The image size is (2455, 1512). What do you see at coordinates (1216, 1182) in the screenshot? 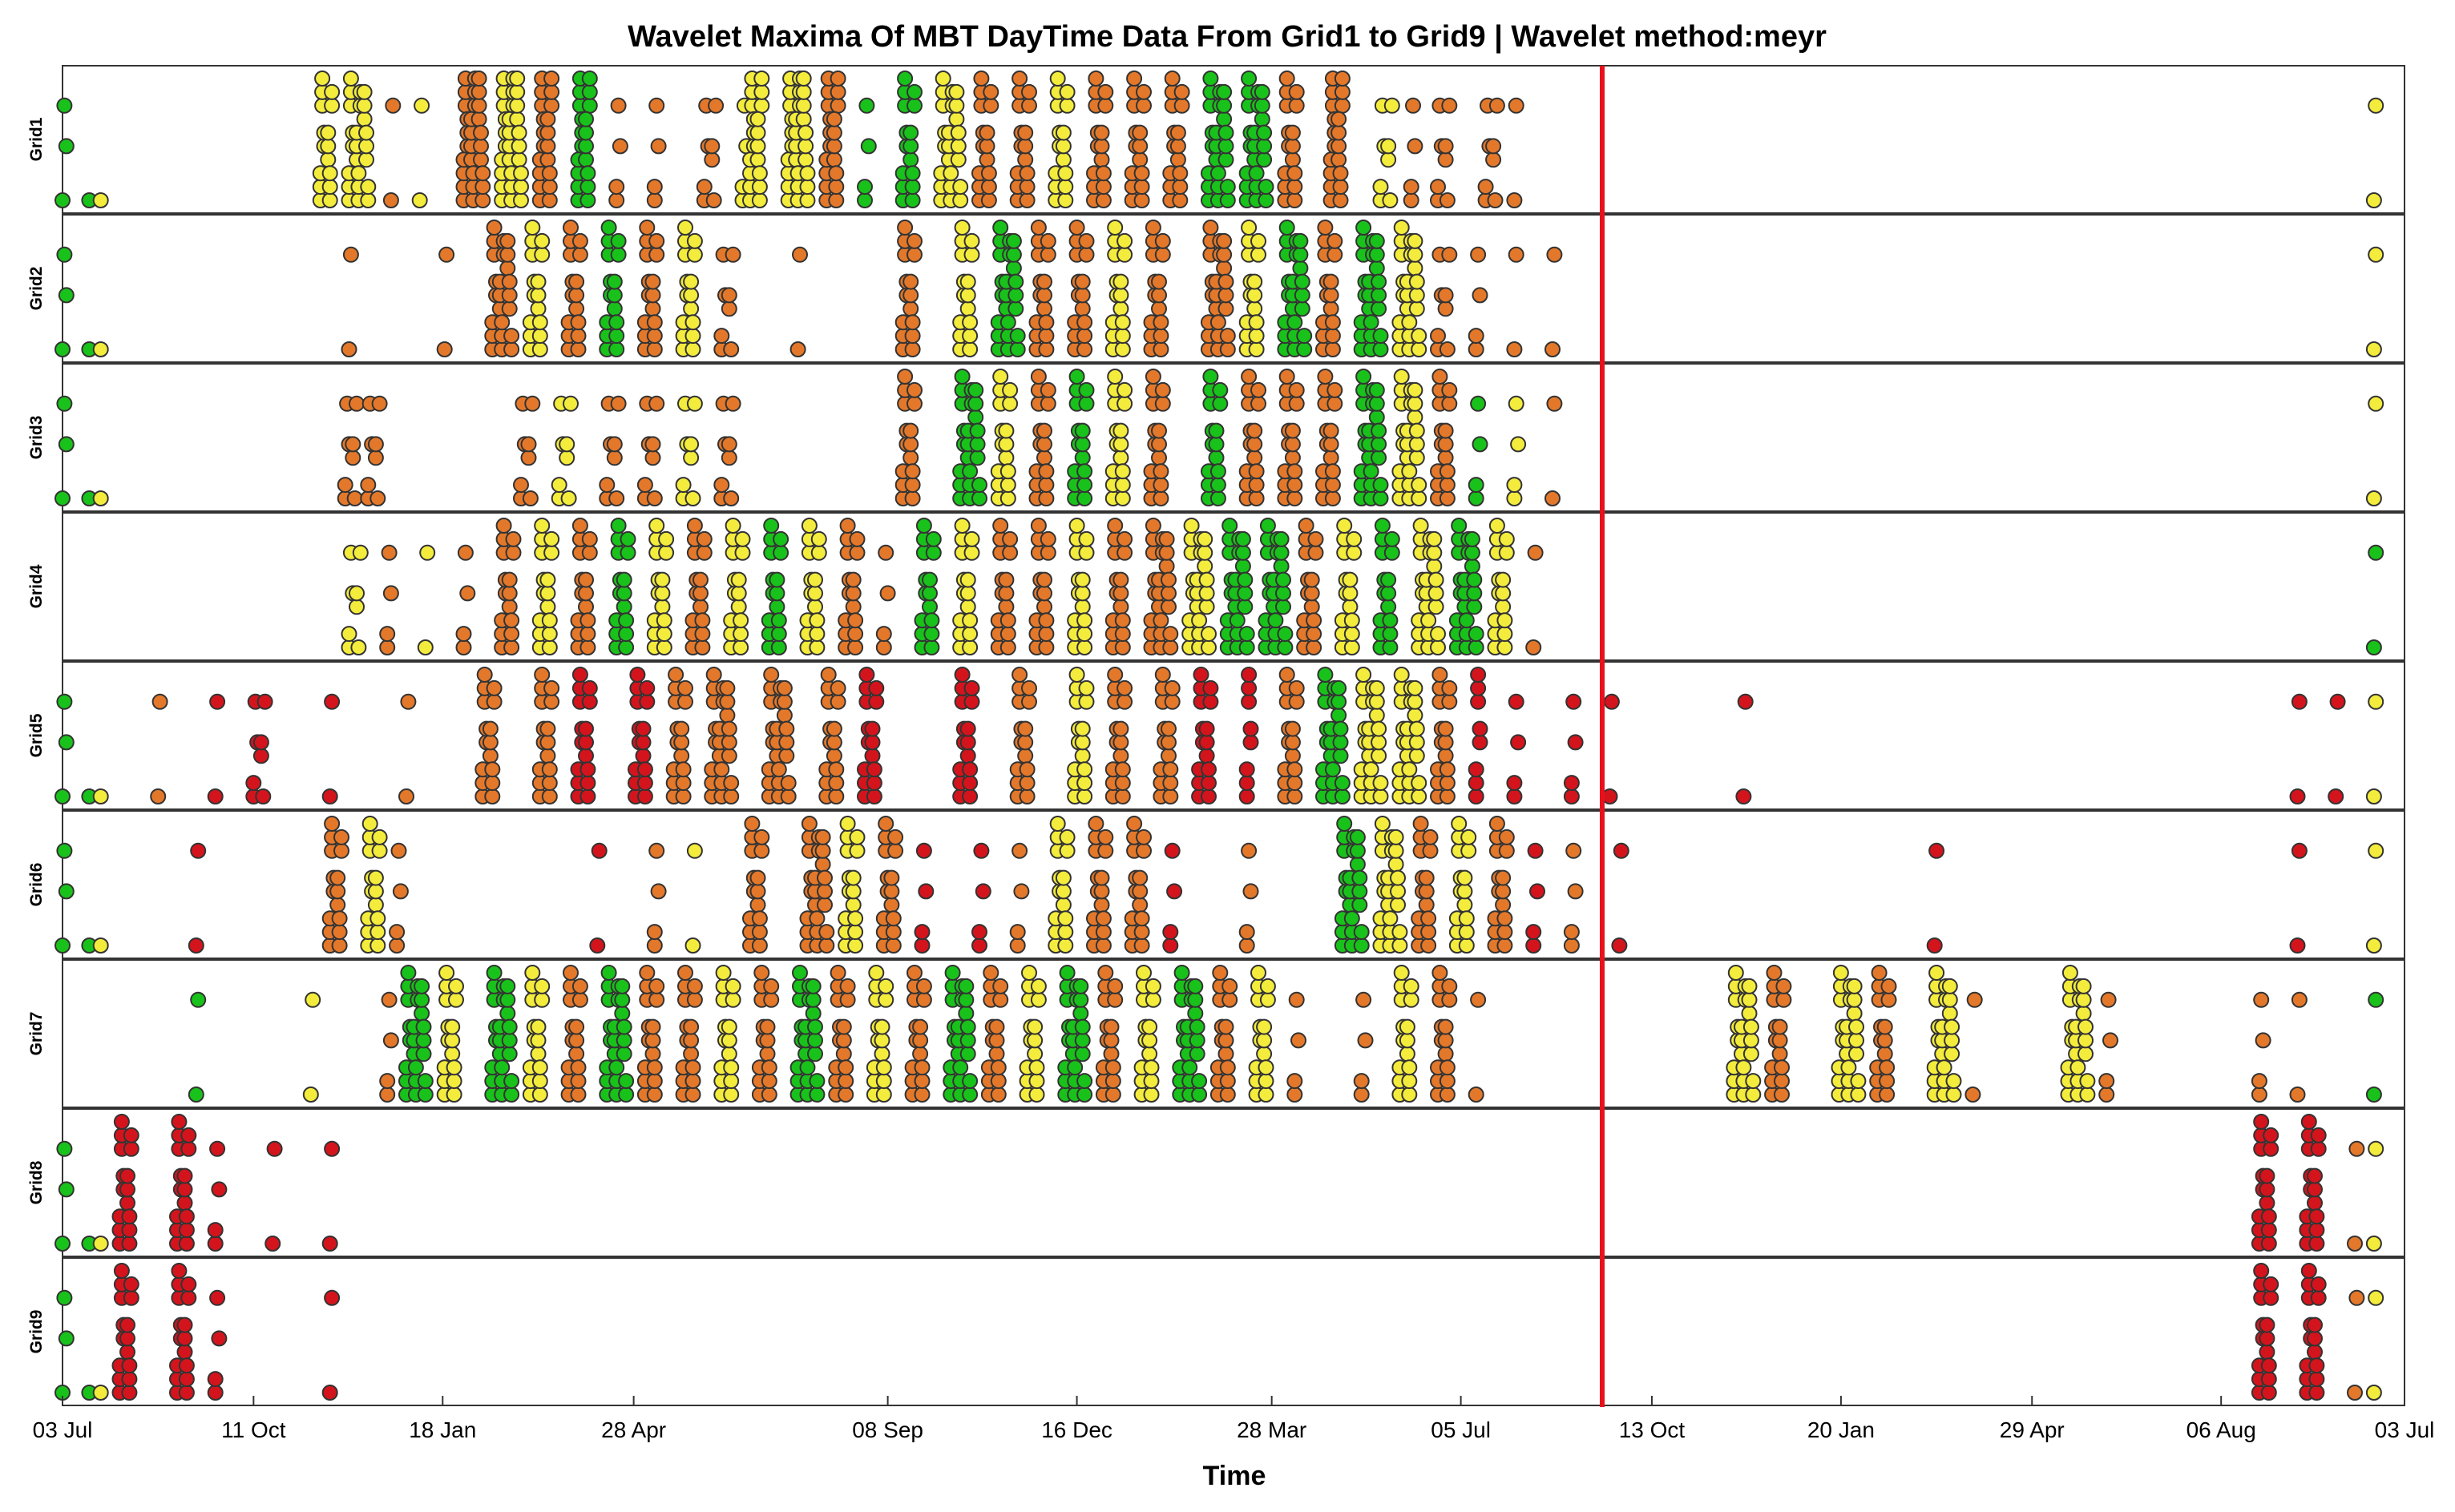
I see `panel-grid8: Grid8` at bounding box center [1216, 1182].